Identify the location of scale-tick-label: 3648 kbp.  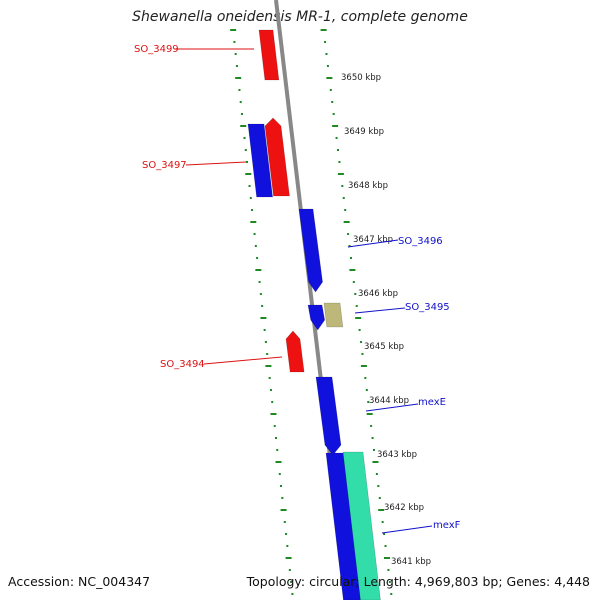
(368, 186).